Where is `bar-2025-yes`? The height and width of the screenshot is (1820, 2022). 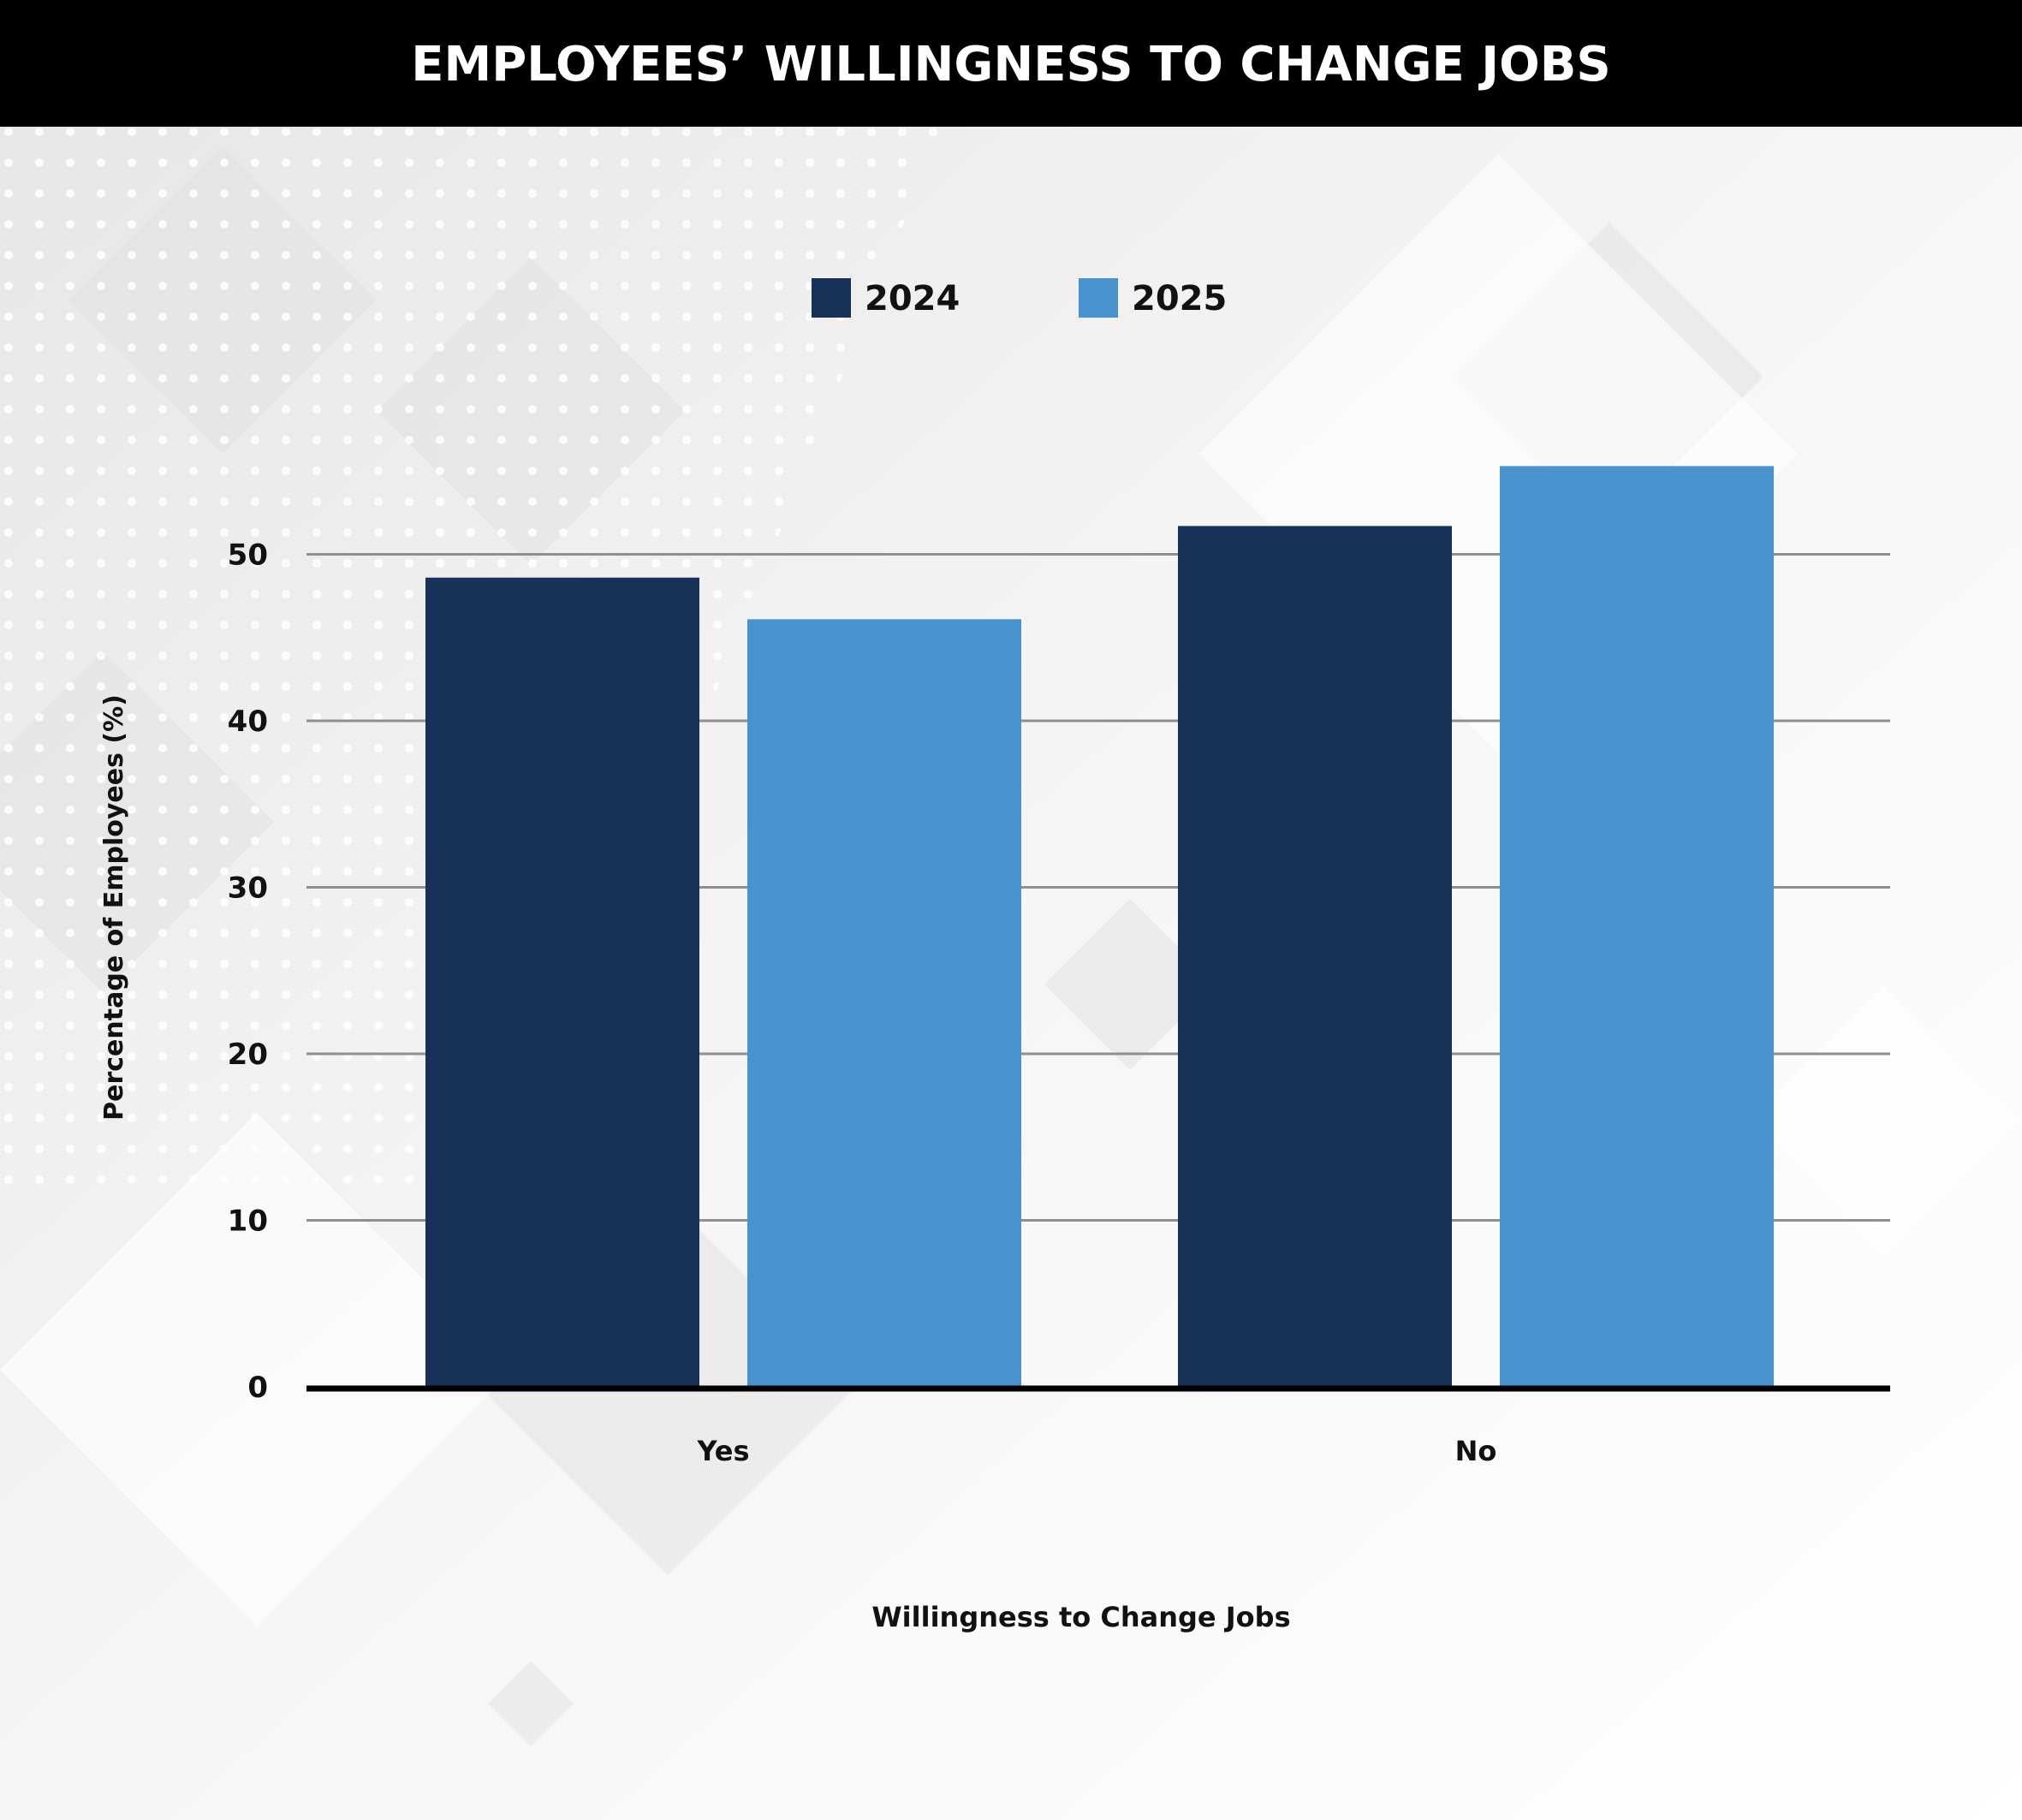
bar-2025-yes is located at coordinates (884, 1003).